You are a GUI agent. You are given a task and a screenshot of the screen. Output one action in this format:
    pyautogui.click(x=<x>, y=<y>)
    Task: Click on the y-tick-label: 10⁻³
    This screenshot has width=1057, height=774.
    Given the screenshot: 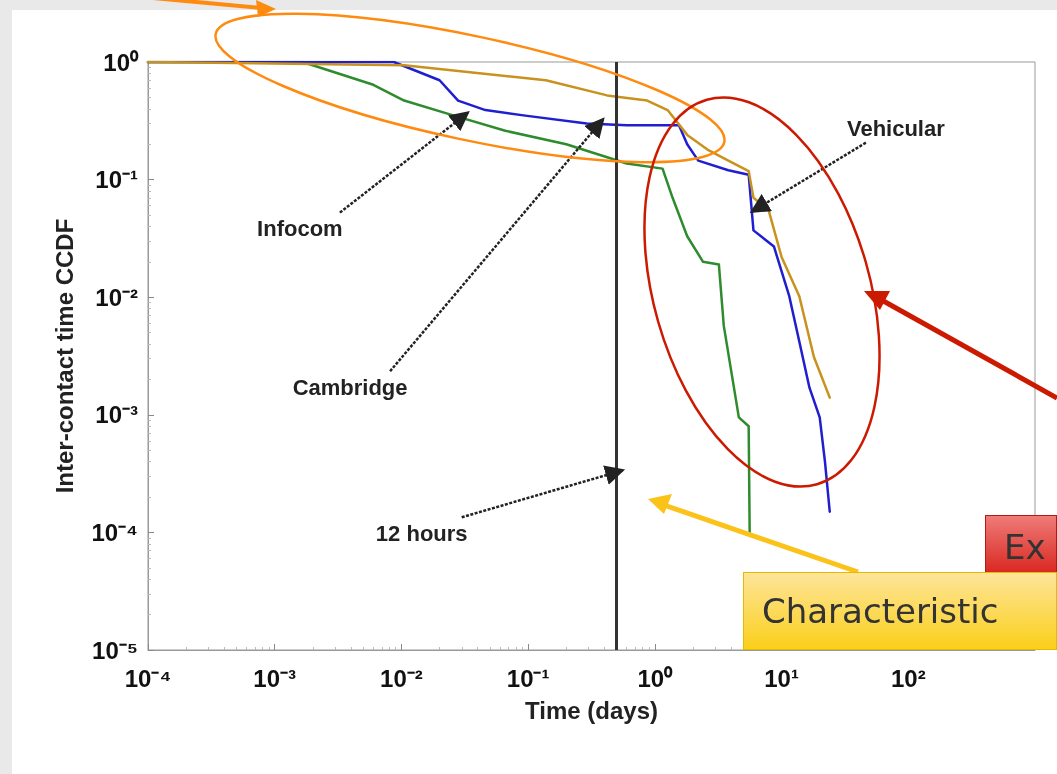 What is the action you would take?
    pyautogui.click(x=117, y=415)
    